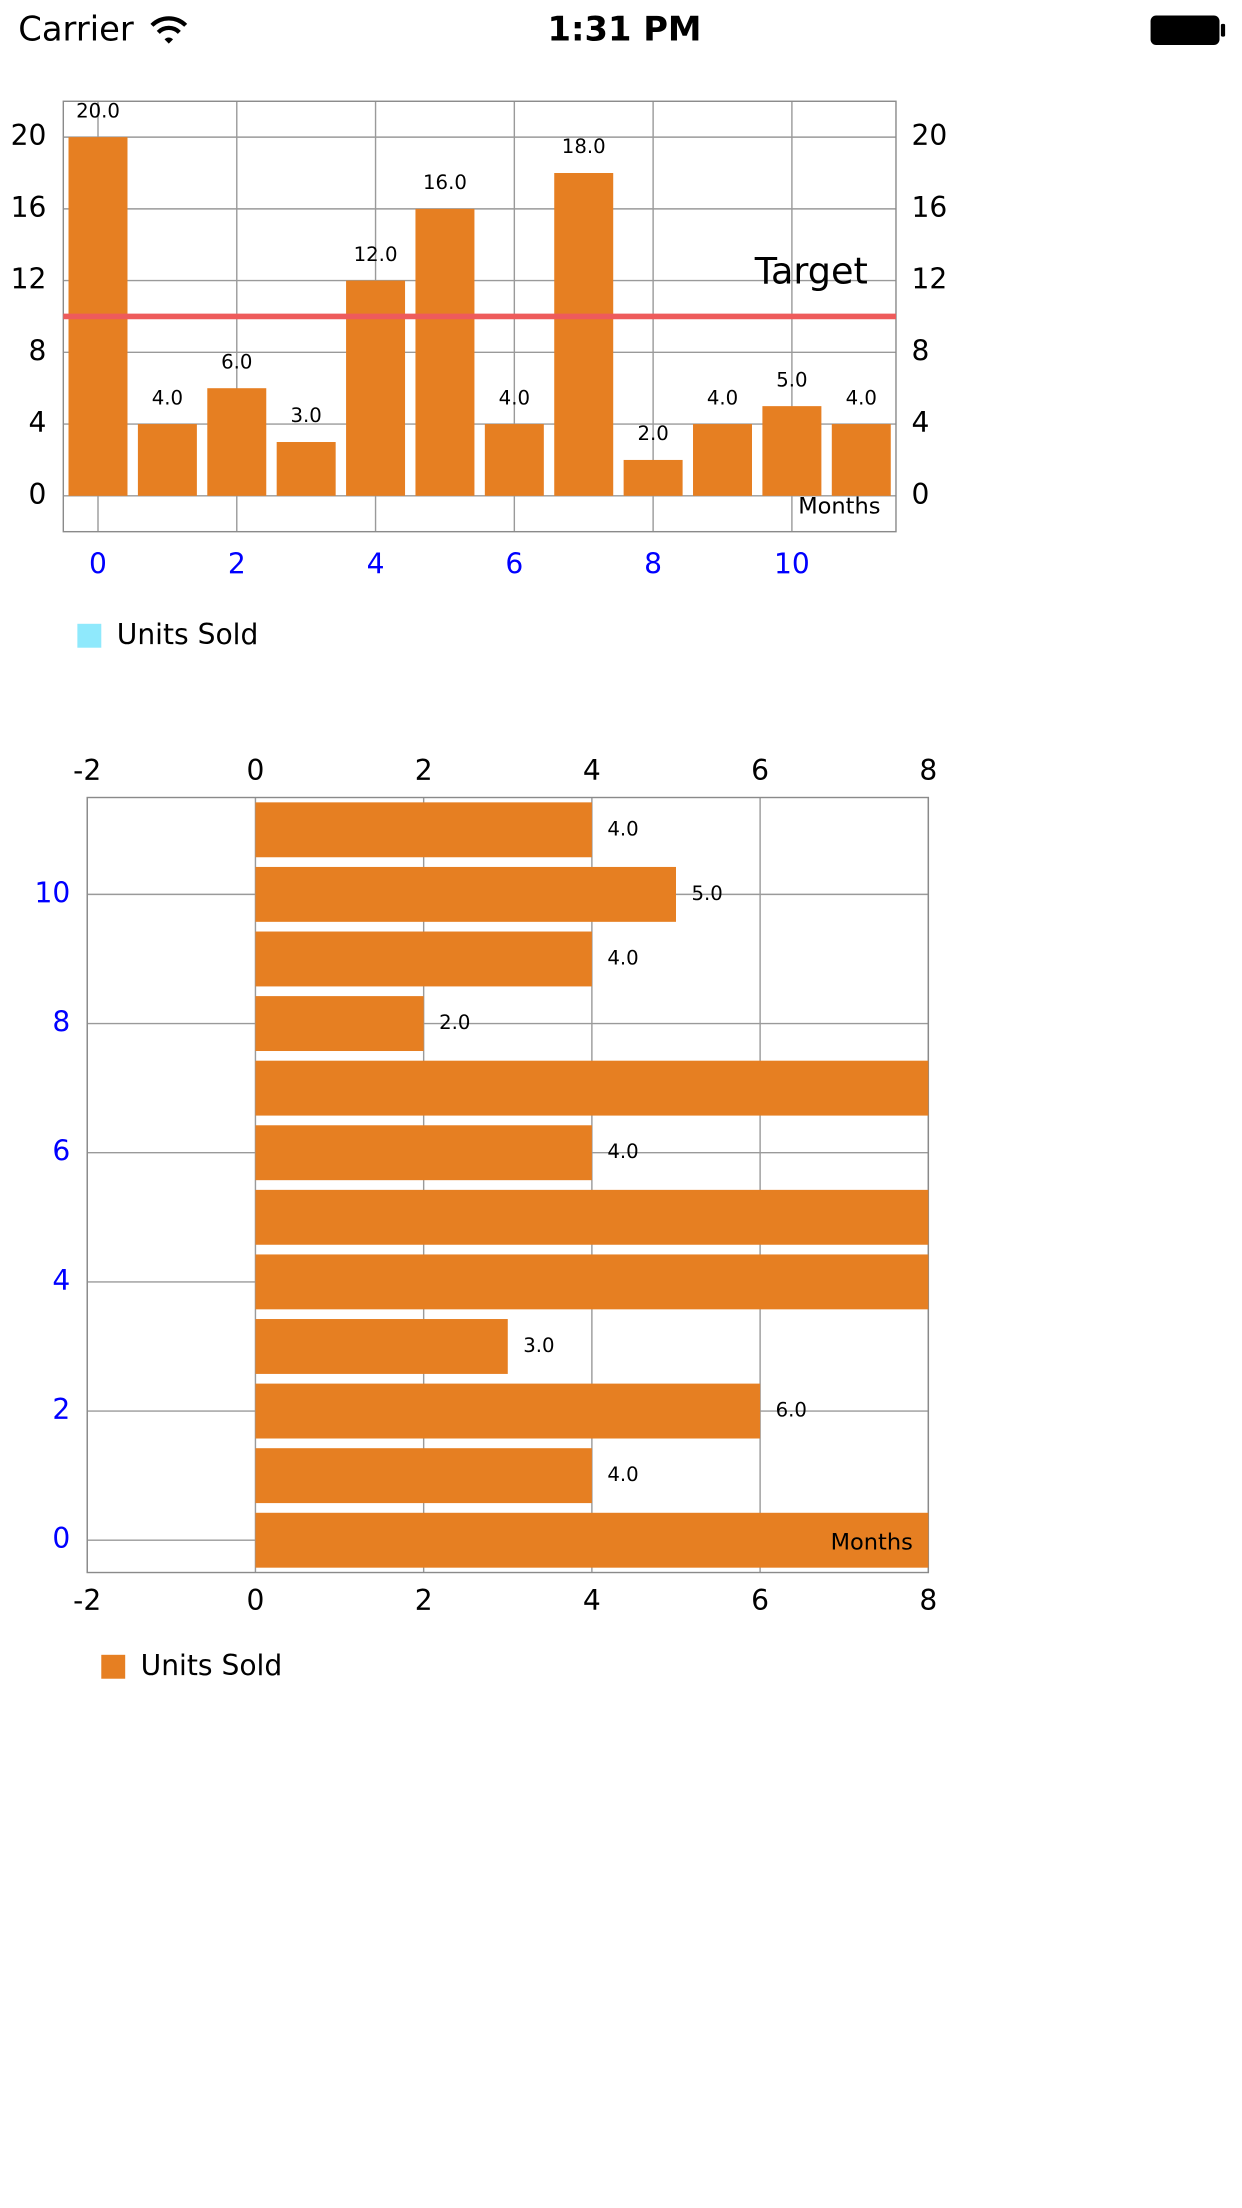 The image size is (1242, 2208). Describe the element at coordinates (376, 254) in the screenshot. I see `value-label: 12.0` at that location.